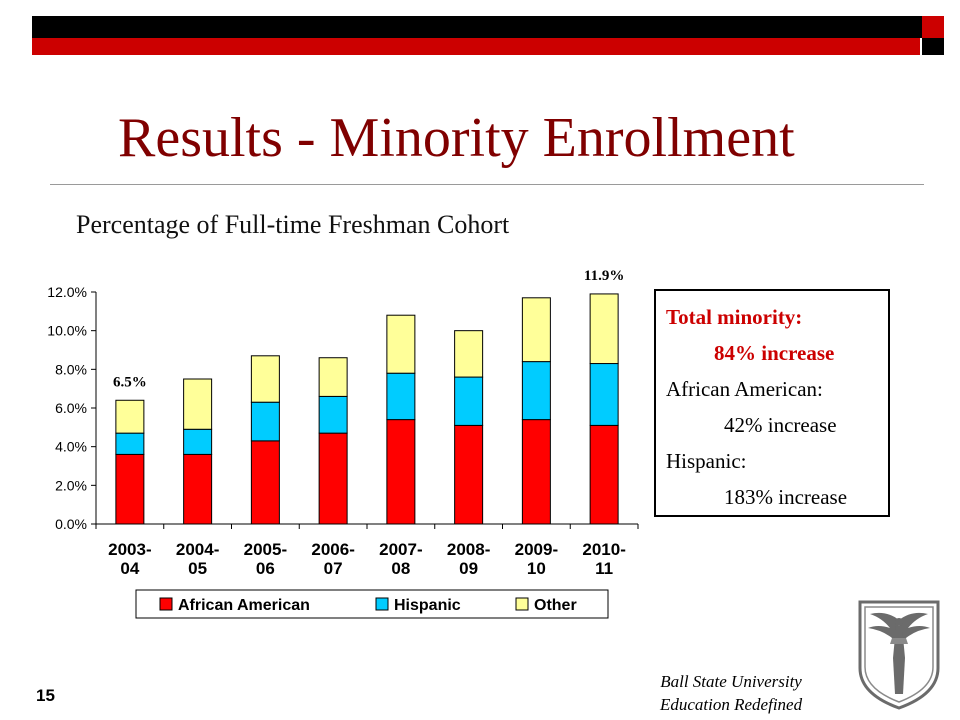  Describe the element at coordinates (427, 605) in the screenshot. I see `legend-label: Hispanic` at that location.